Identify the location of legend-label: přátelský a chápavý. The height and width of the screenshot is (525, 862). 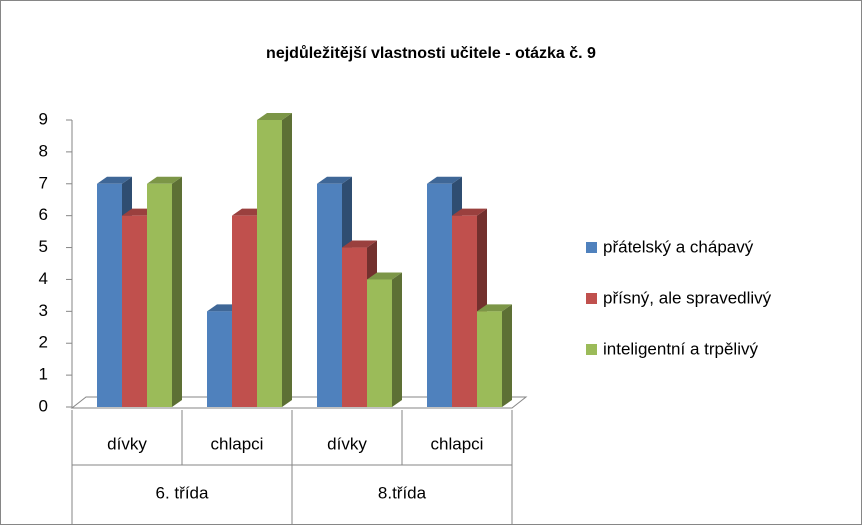
(678, 246).